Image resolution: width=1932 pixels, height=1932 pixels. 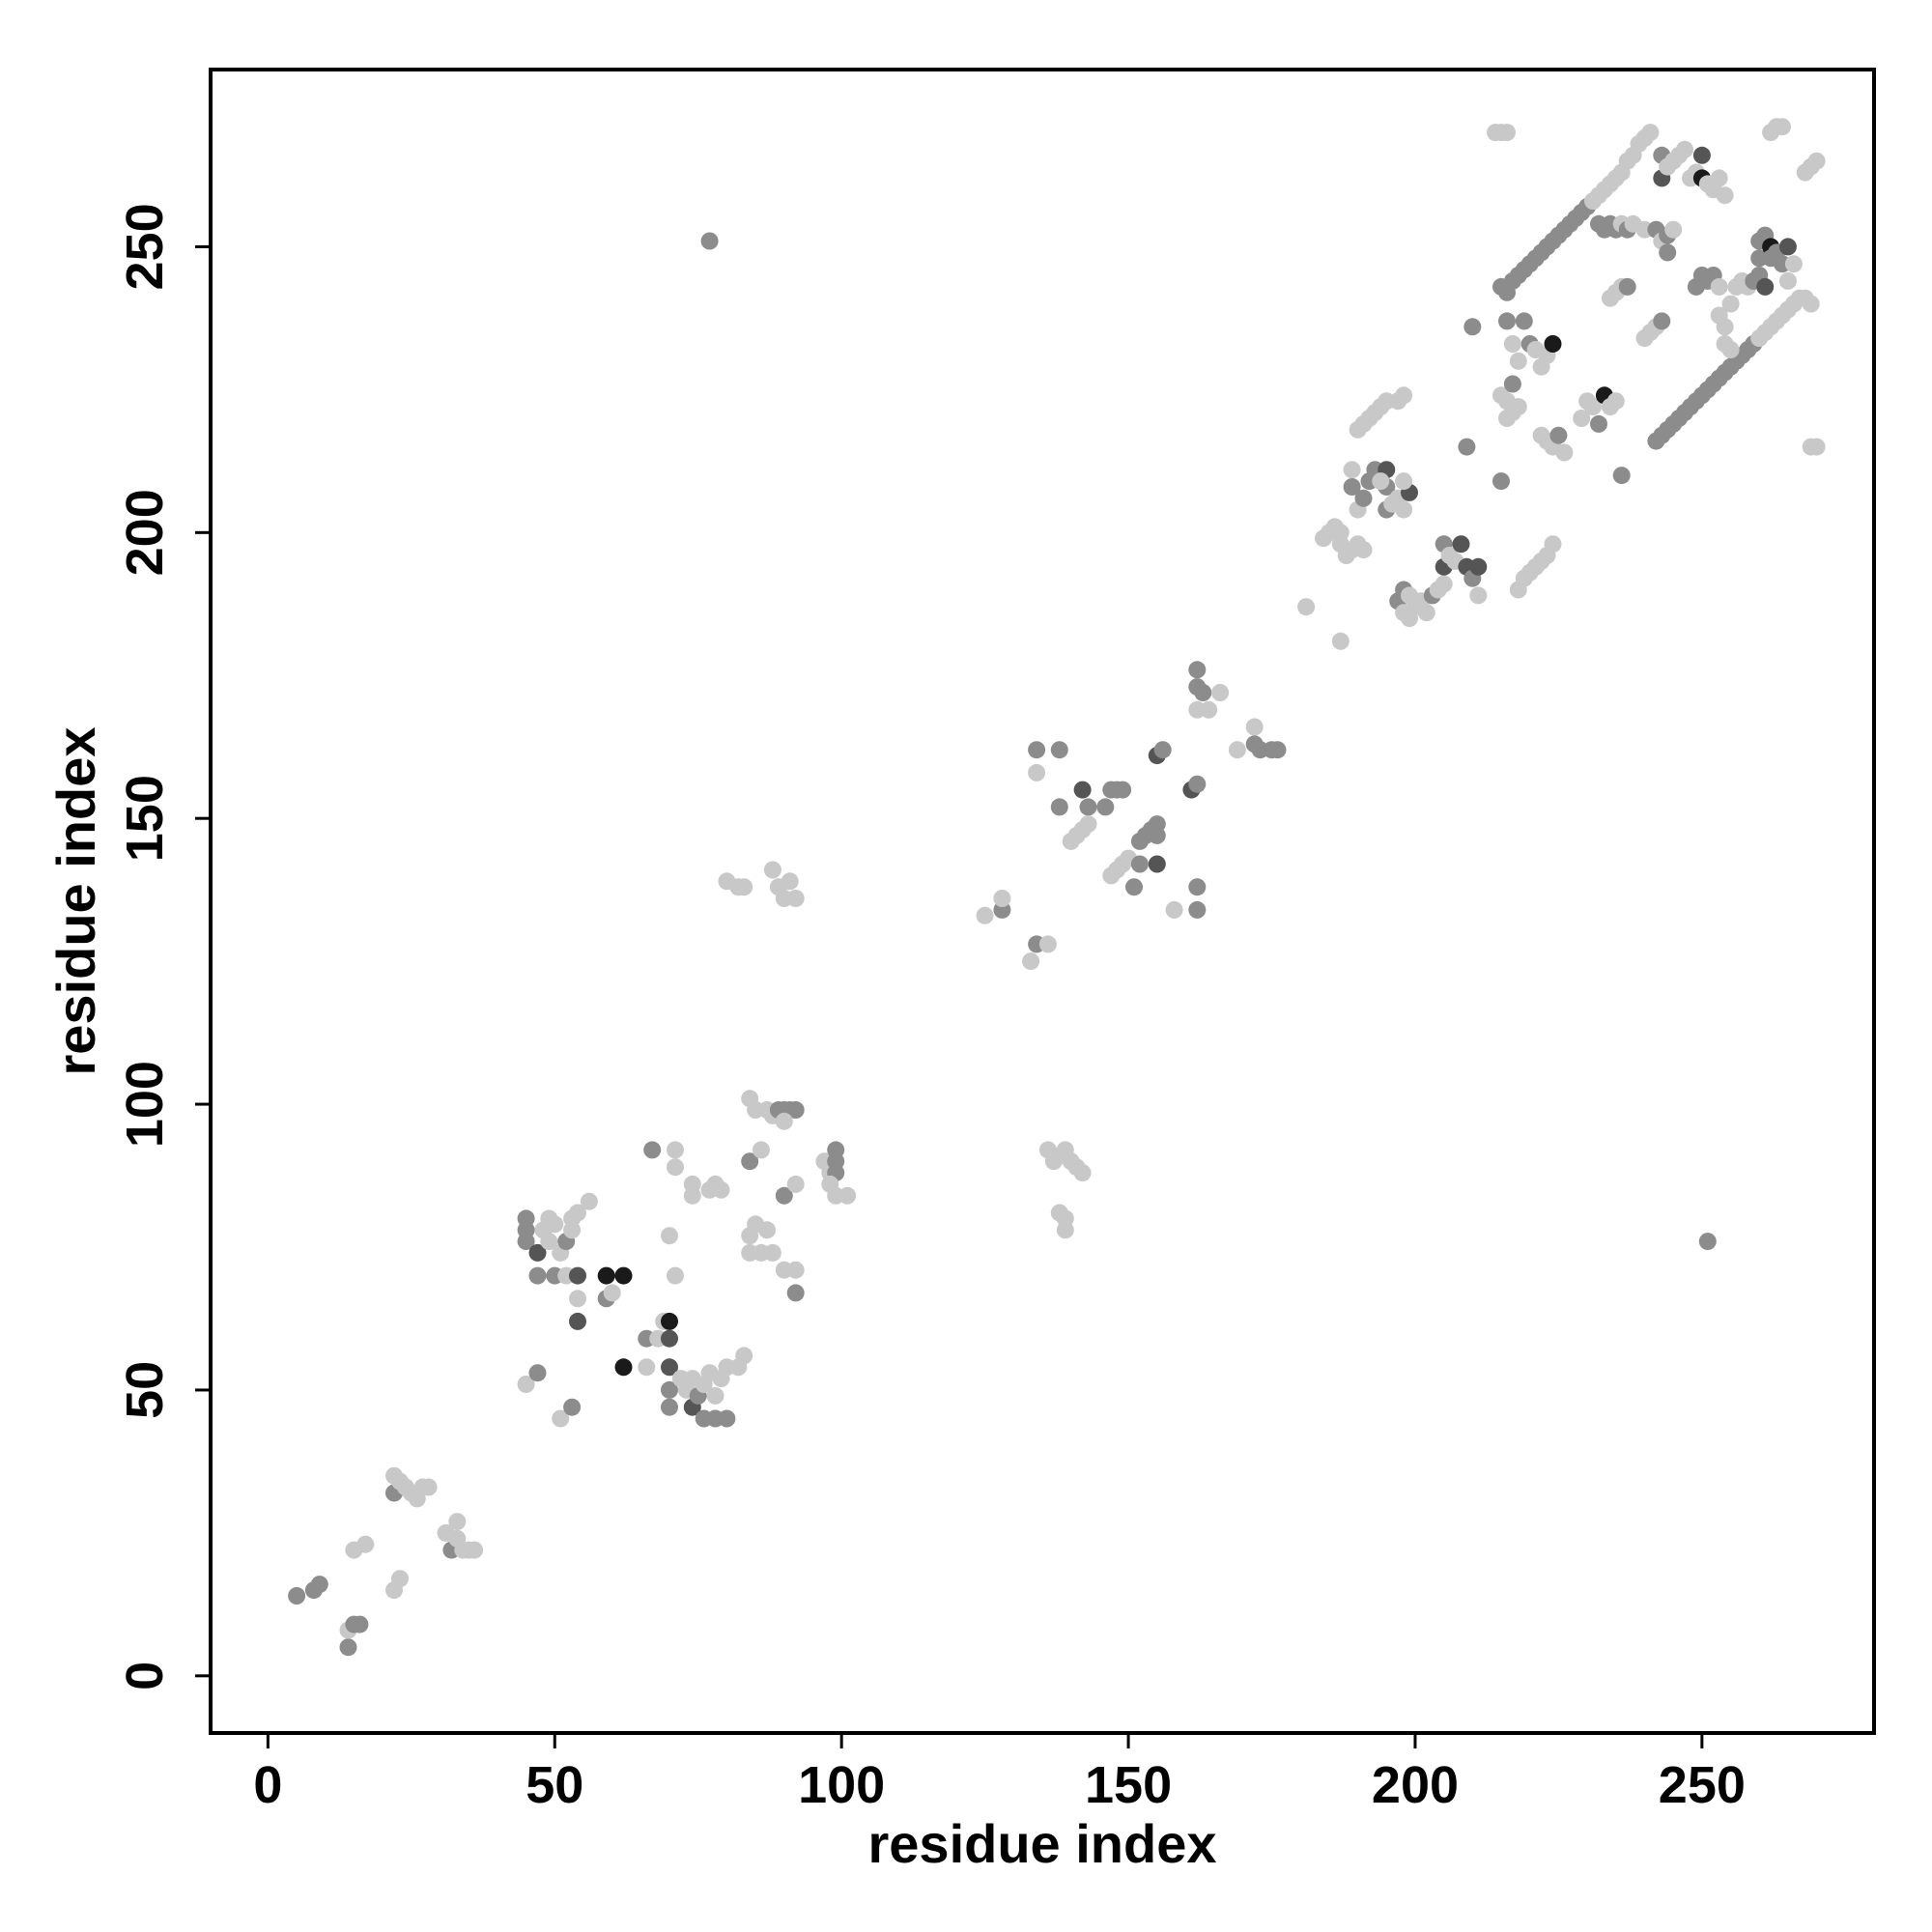 I want to click on x-tick-label: 200, so click(x=1415, y=1785).